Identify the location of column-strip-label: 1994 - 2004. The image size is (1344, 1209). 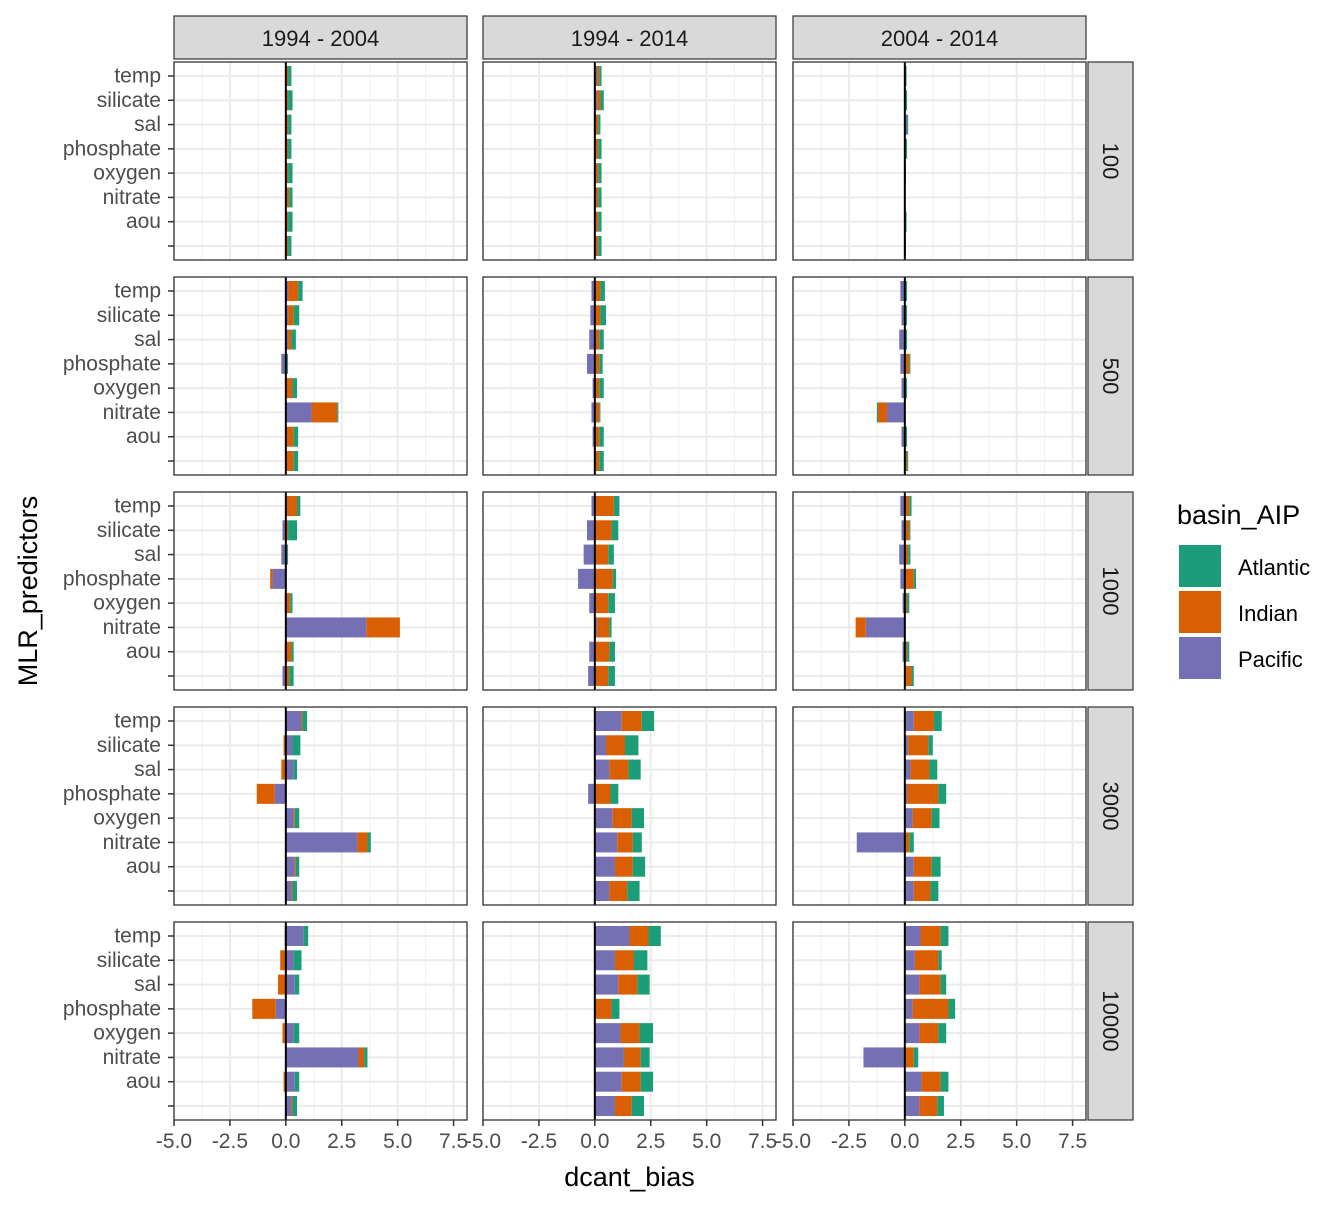
(320, 38).